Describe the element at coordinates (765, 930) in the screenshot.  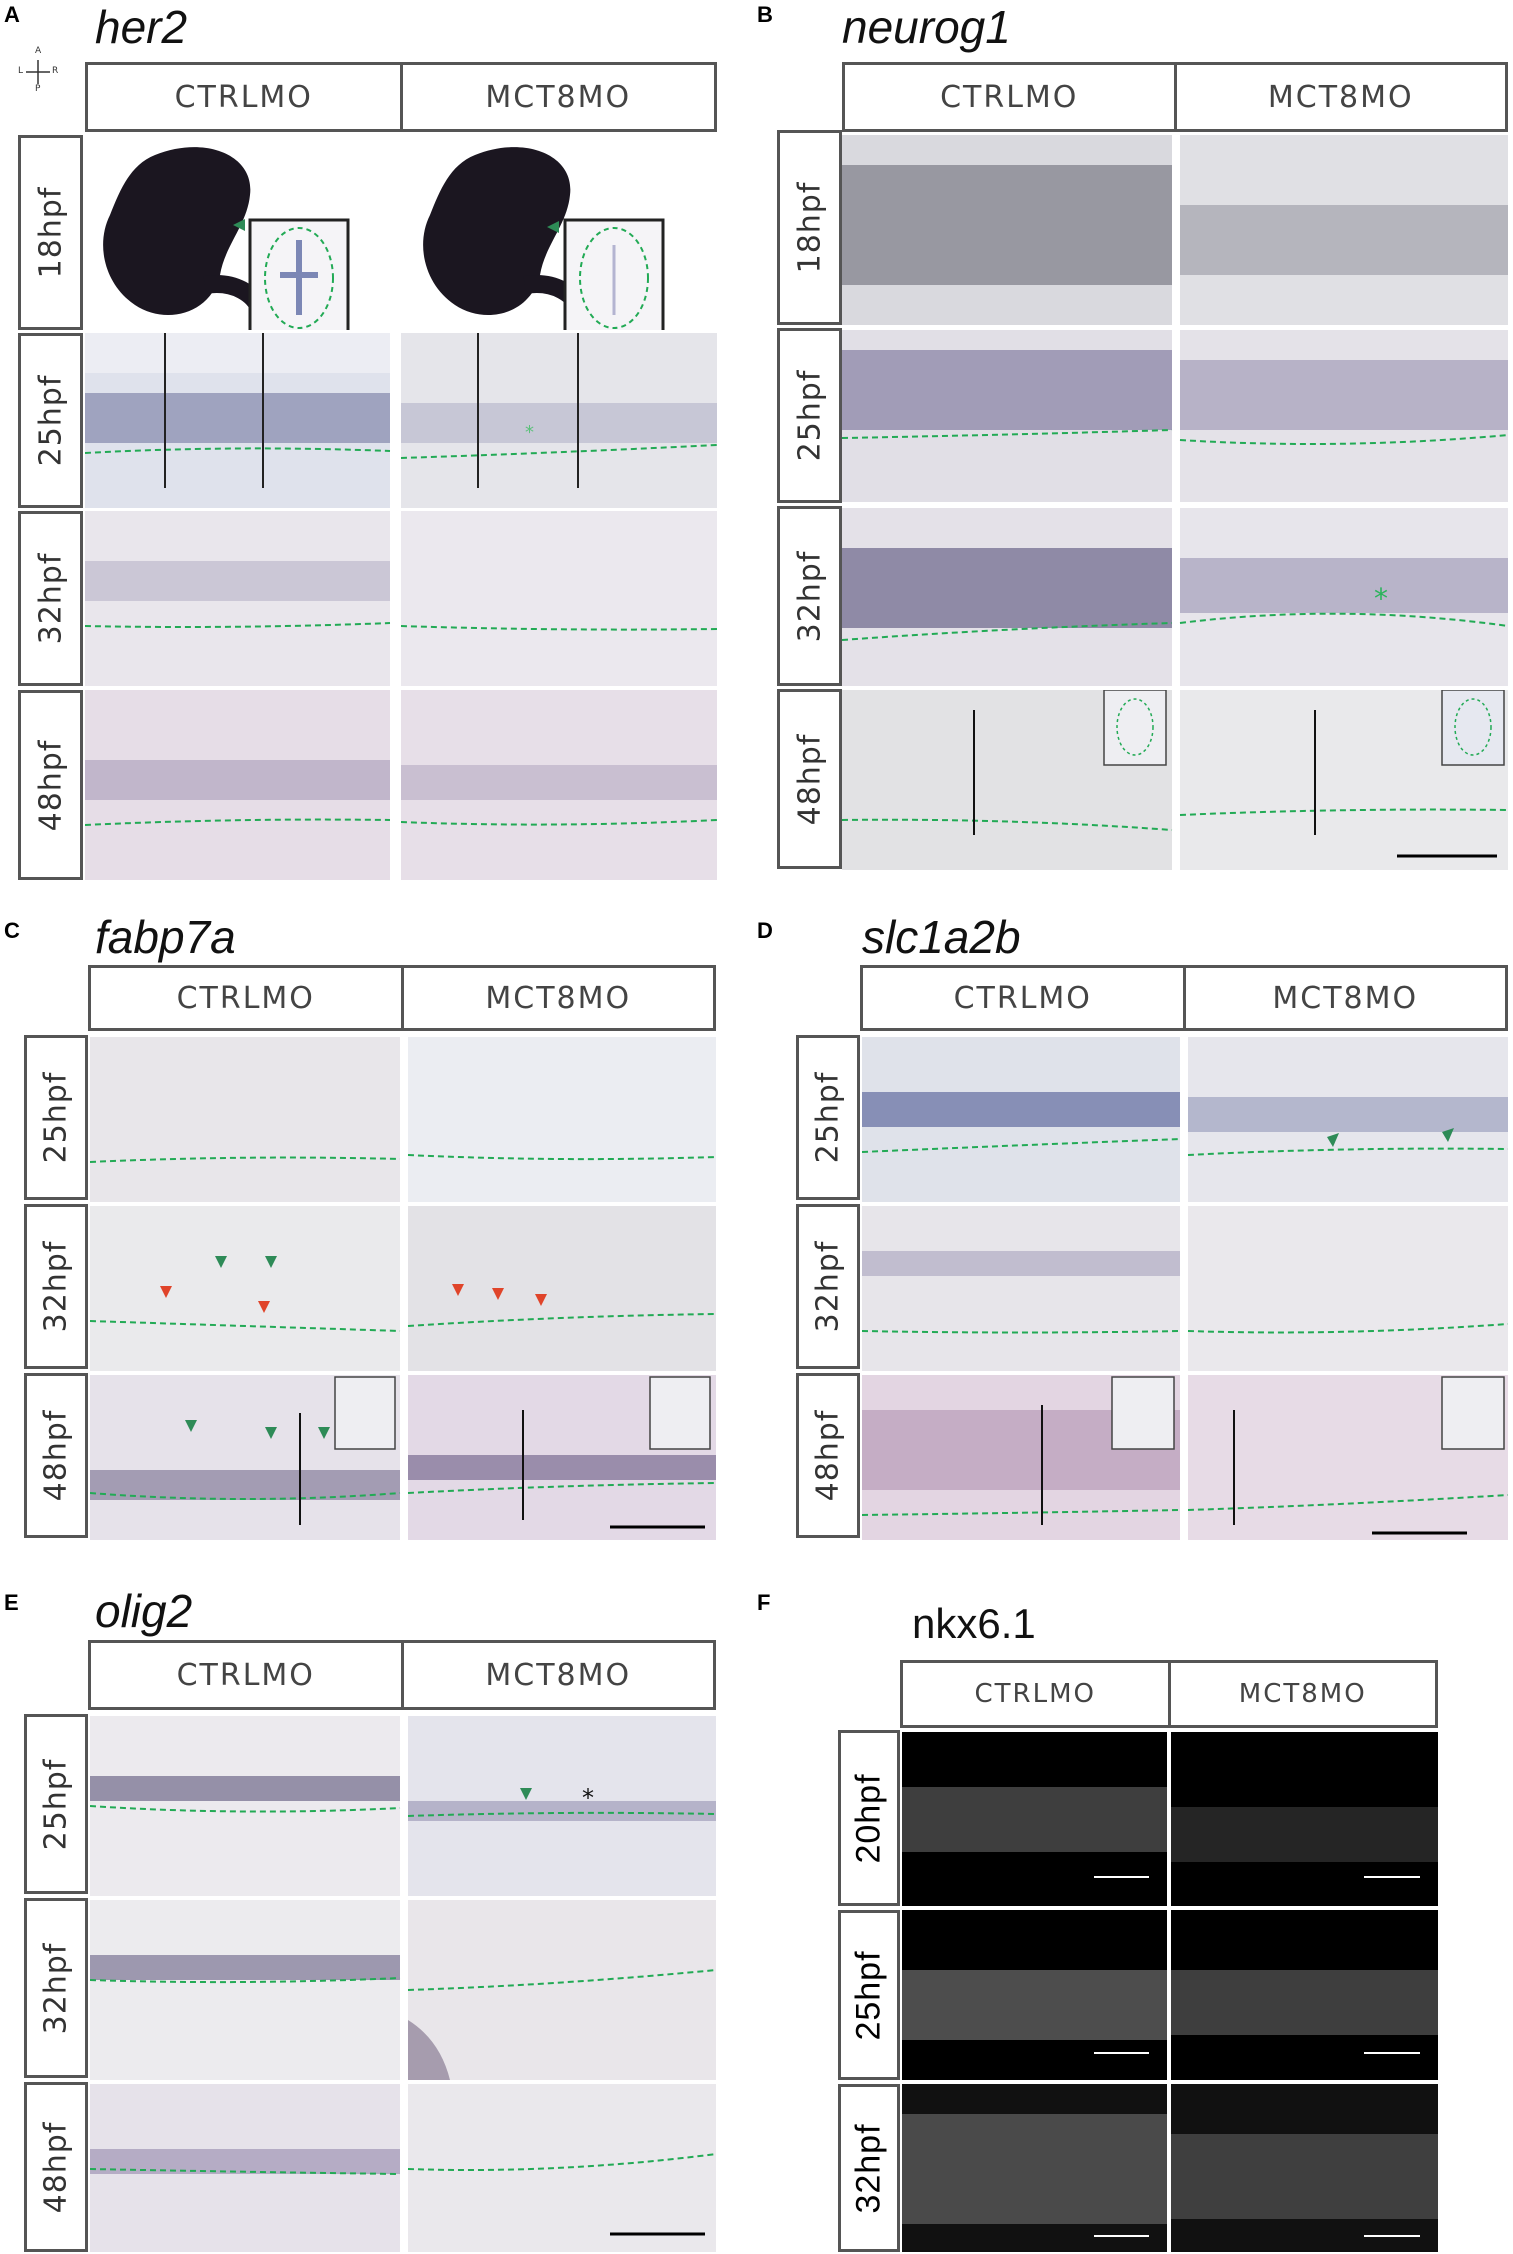
I see `panel-d-letter: D` at that location.